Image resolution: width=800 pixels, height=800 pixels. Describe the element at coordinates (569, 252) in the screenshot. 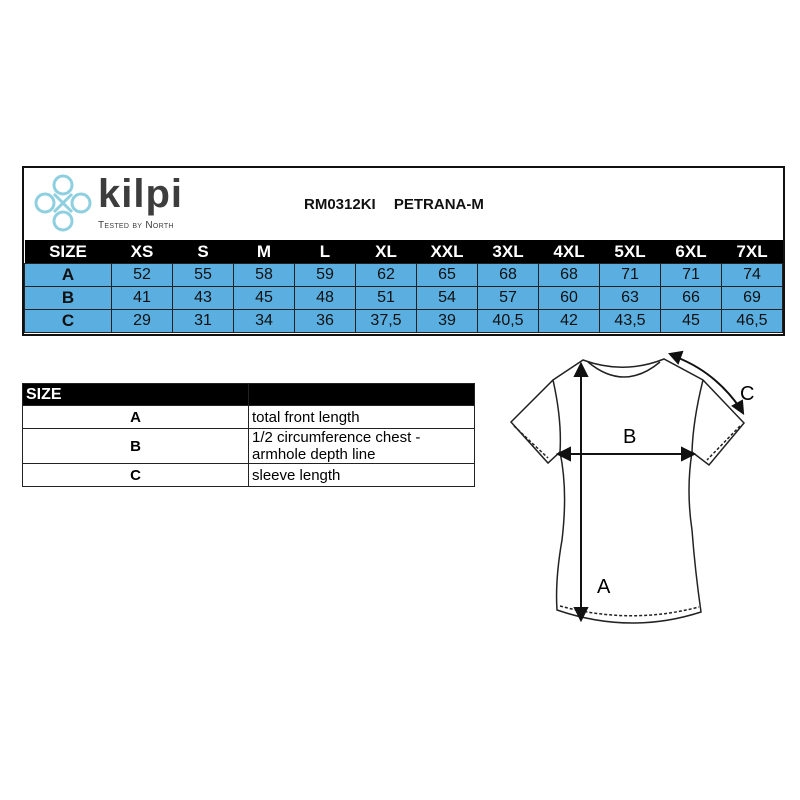

I see `header-cell: 4XL` at that location.